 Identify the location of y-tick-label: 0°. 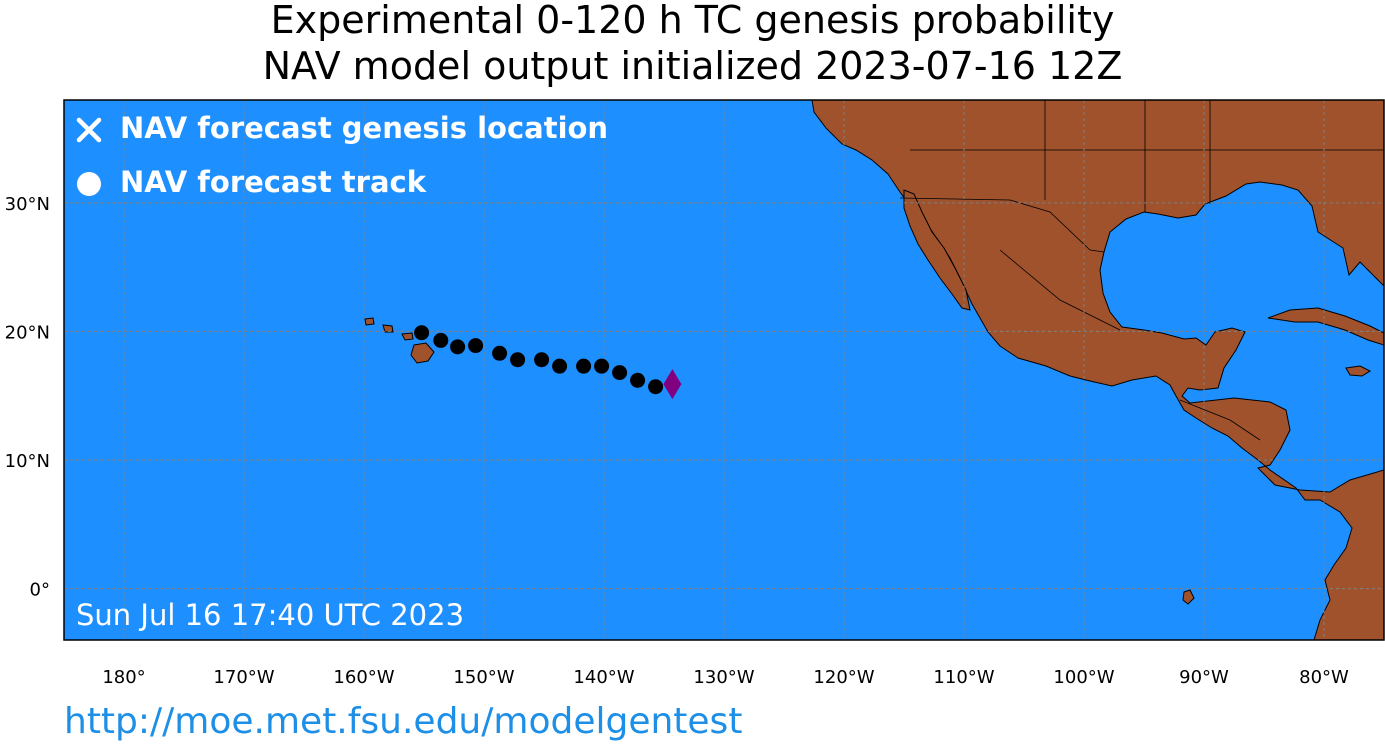
(40, 590).